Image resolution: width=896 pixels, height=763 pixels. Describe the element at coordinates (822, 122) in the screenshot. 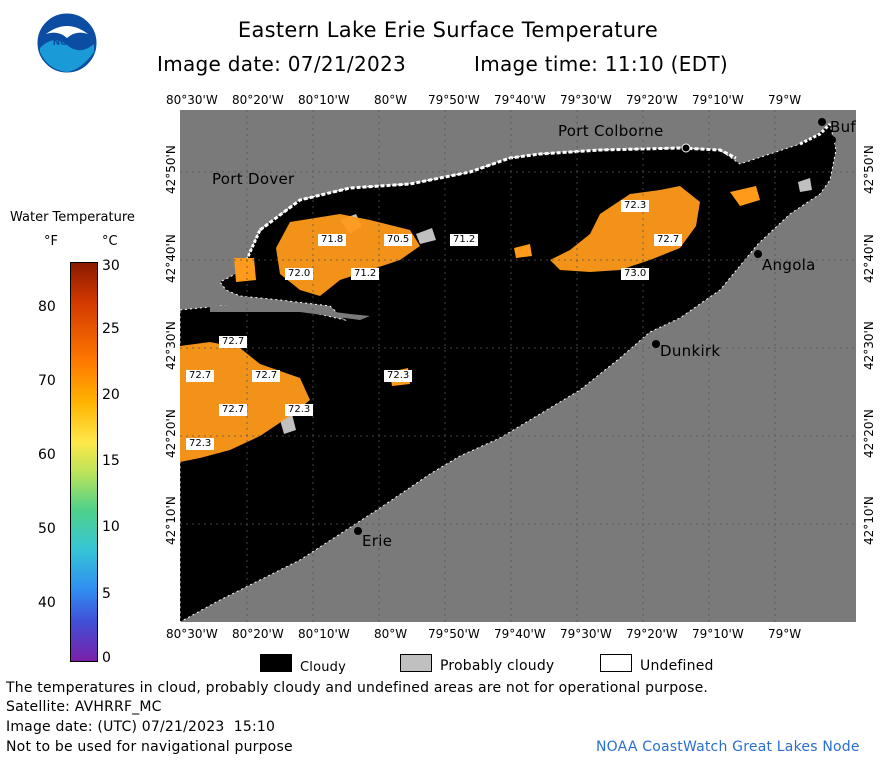

I see `marker-buffalo` at that location.